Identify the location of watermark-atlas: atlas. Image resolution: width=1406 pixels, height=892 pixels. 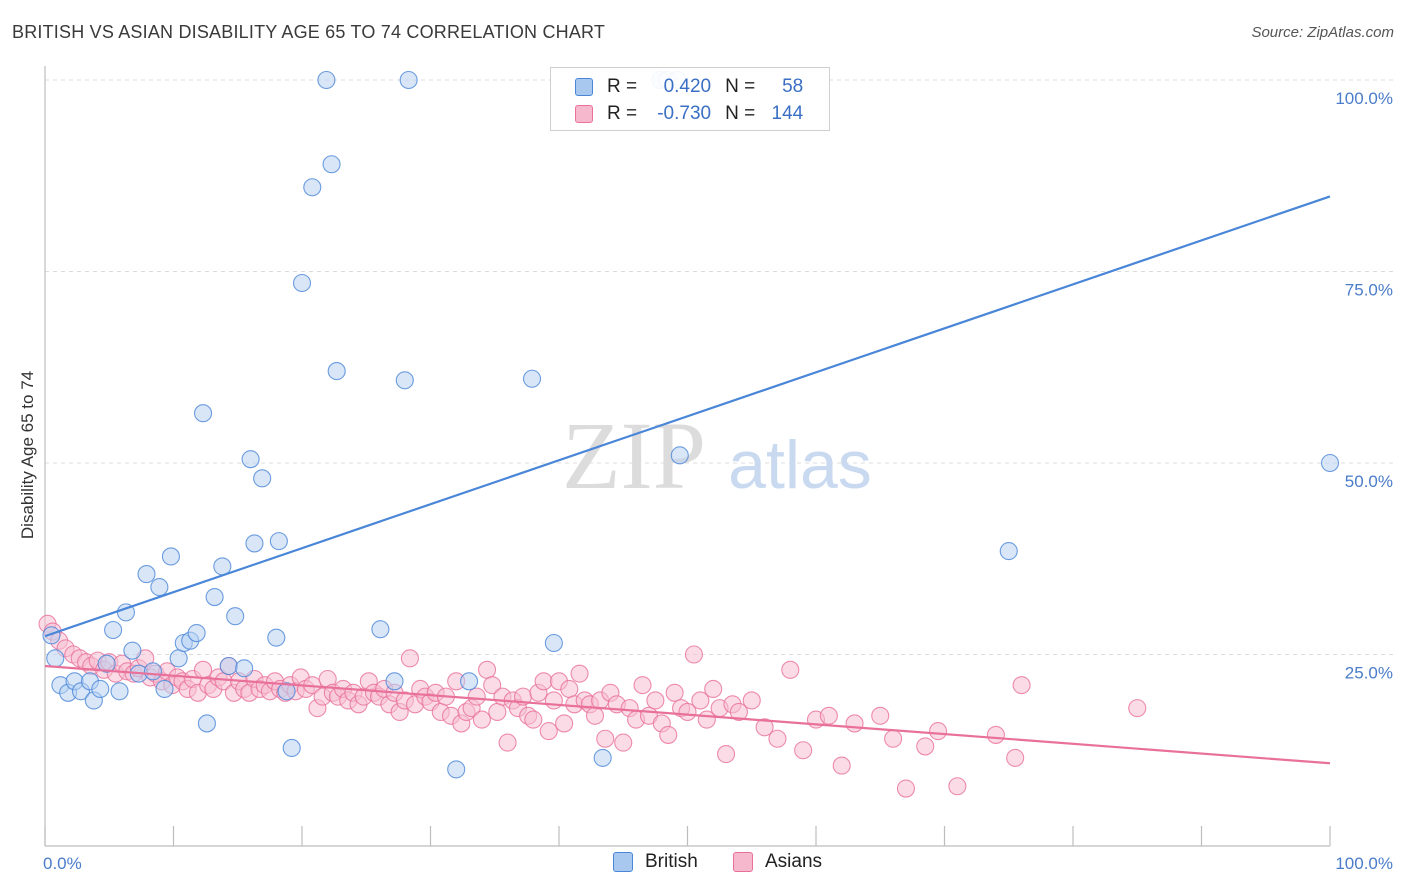
(800, 465).